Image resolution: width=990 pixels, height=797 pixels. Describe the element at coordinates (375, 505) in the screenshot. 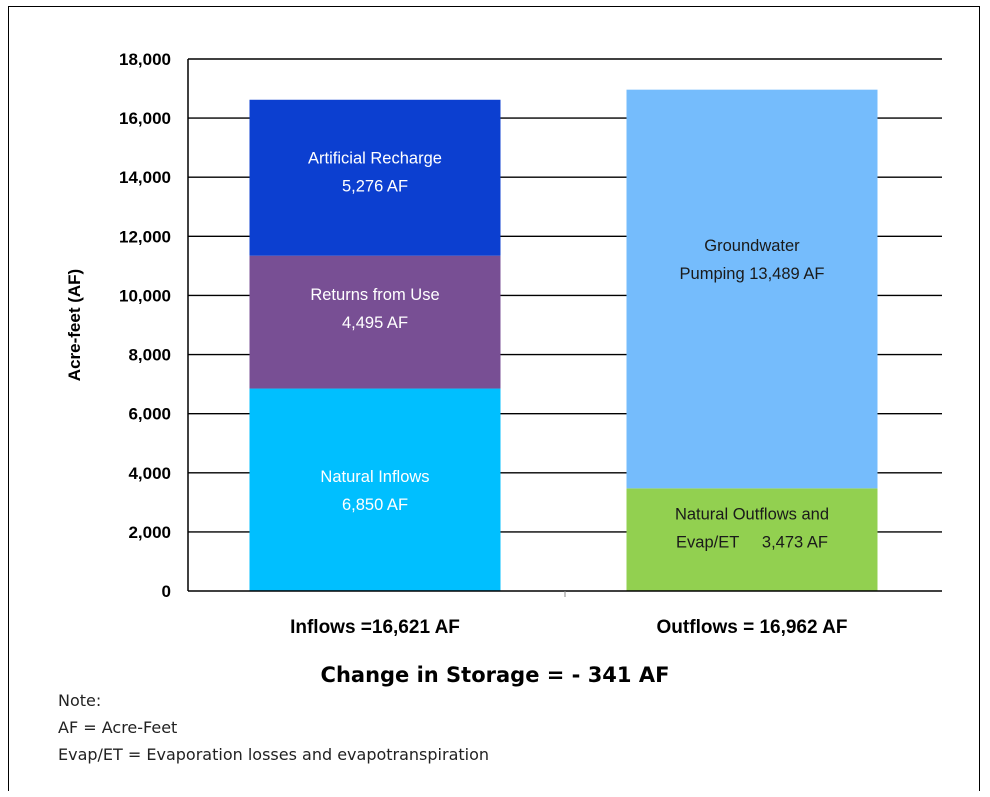

I see `segment-label-line: 6,850 AF` at that location.